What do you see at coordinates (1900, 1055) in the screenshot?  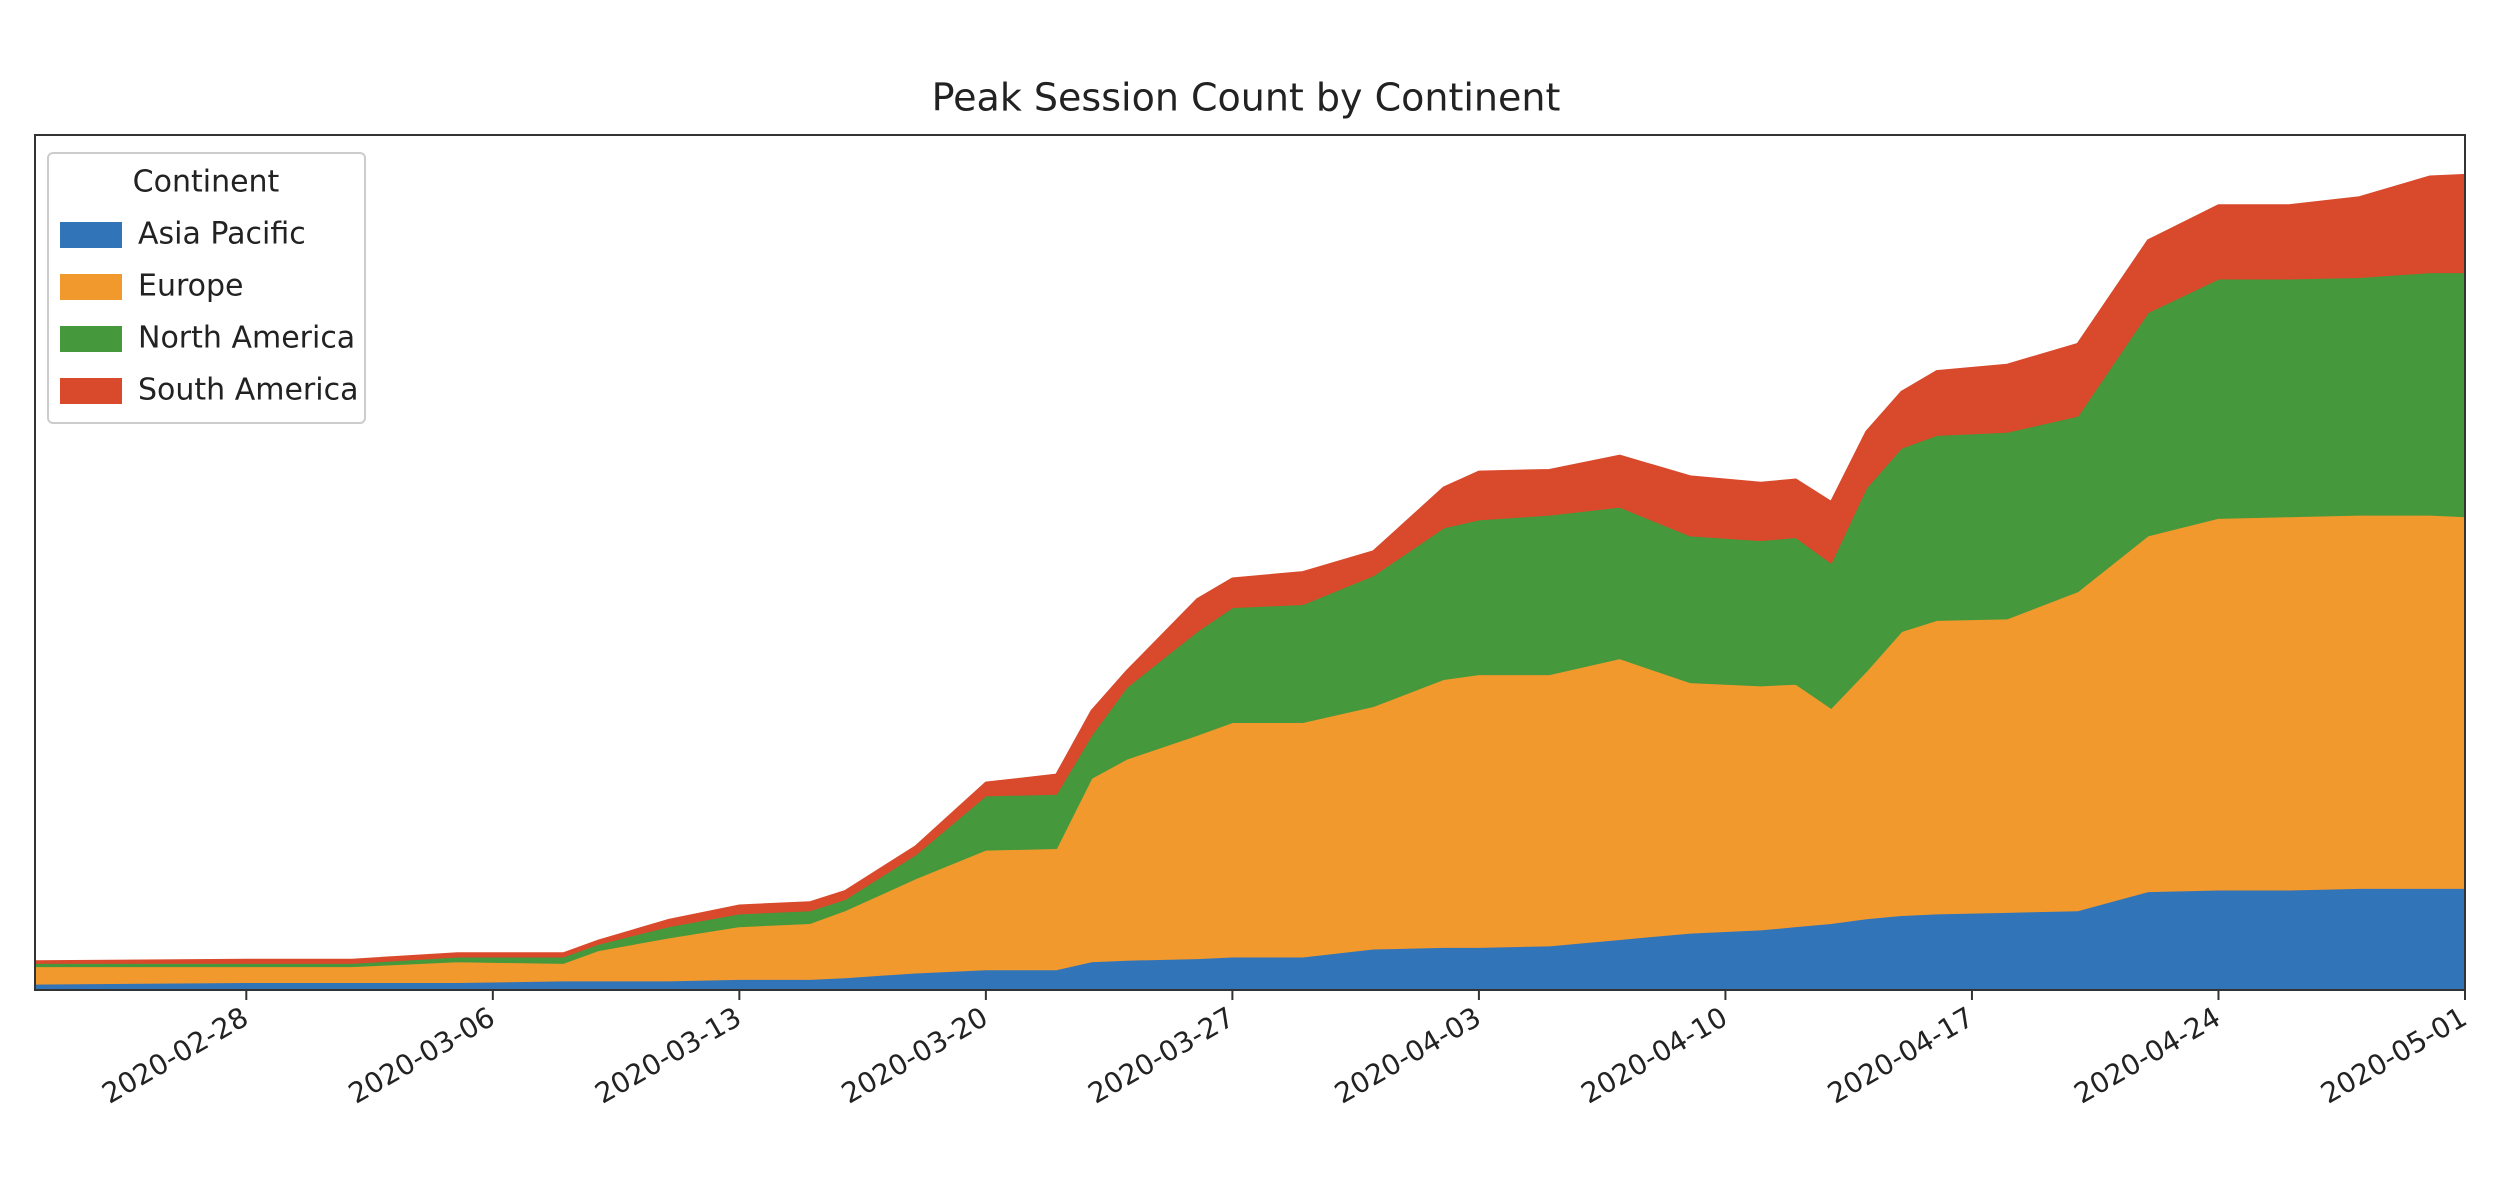 I see `x-tick-label: 2020-04-17` at bounding box center [1900, 1055].